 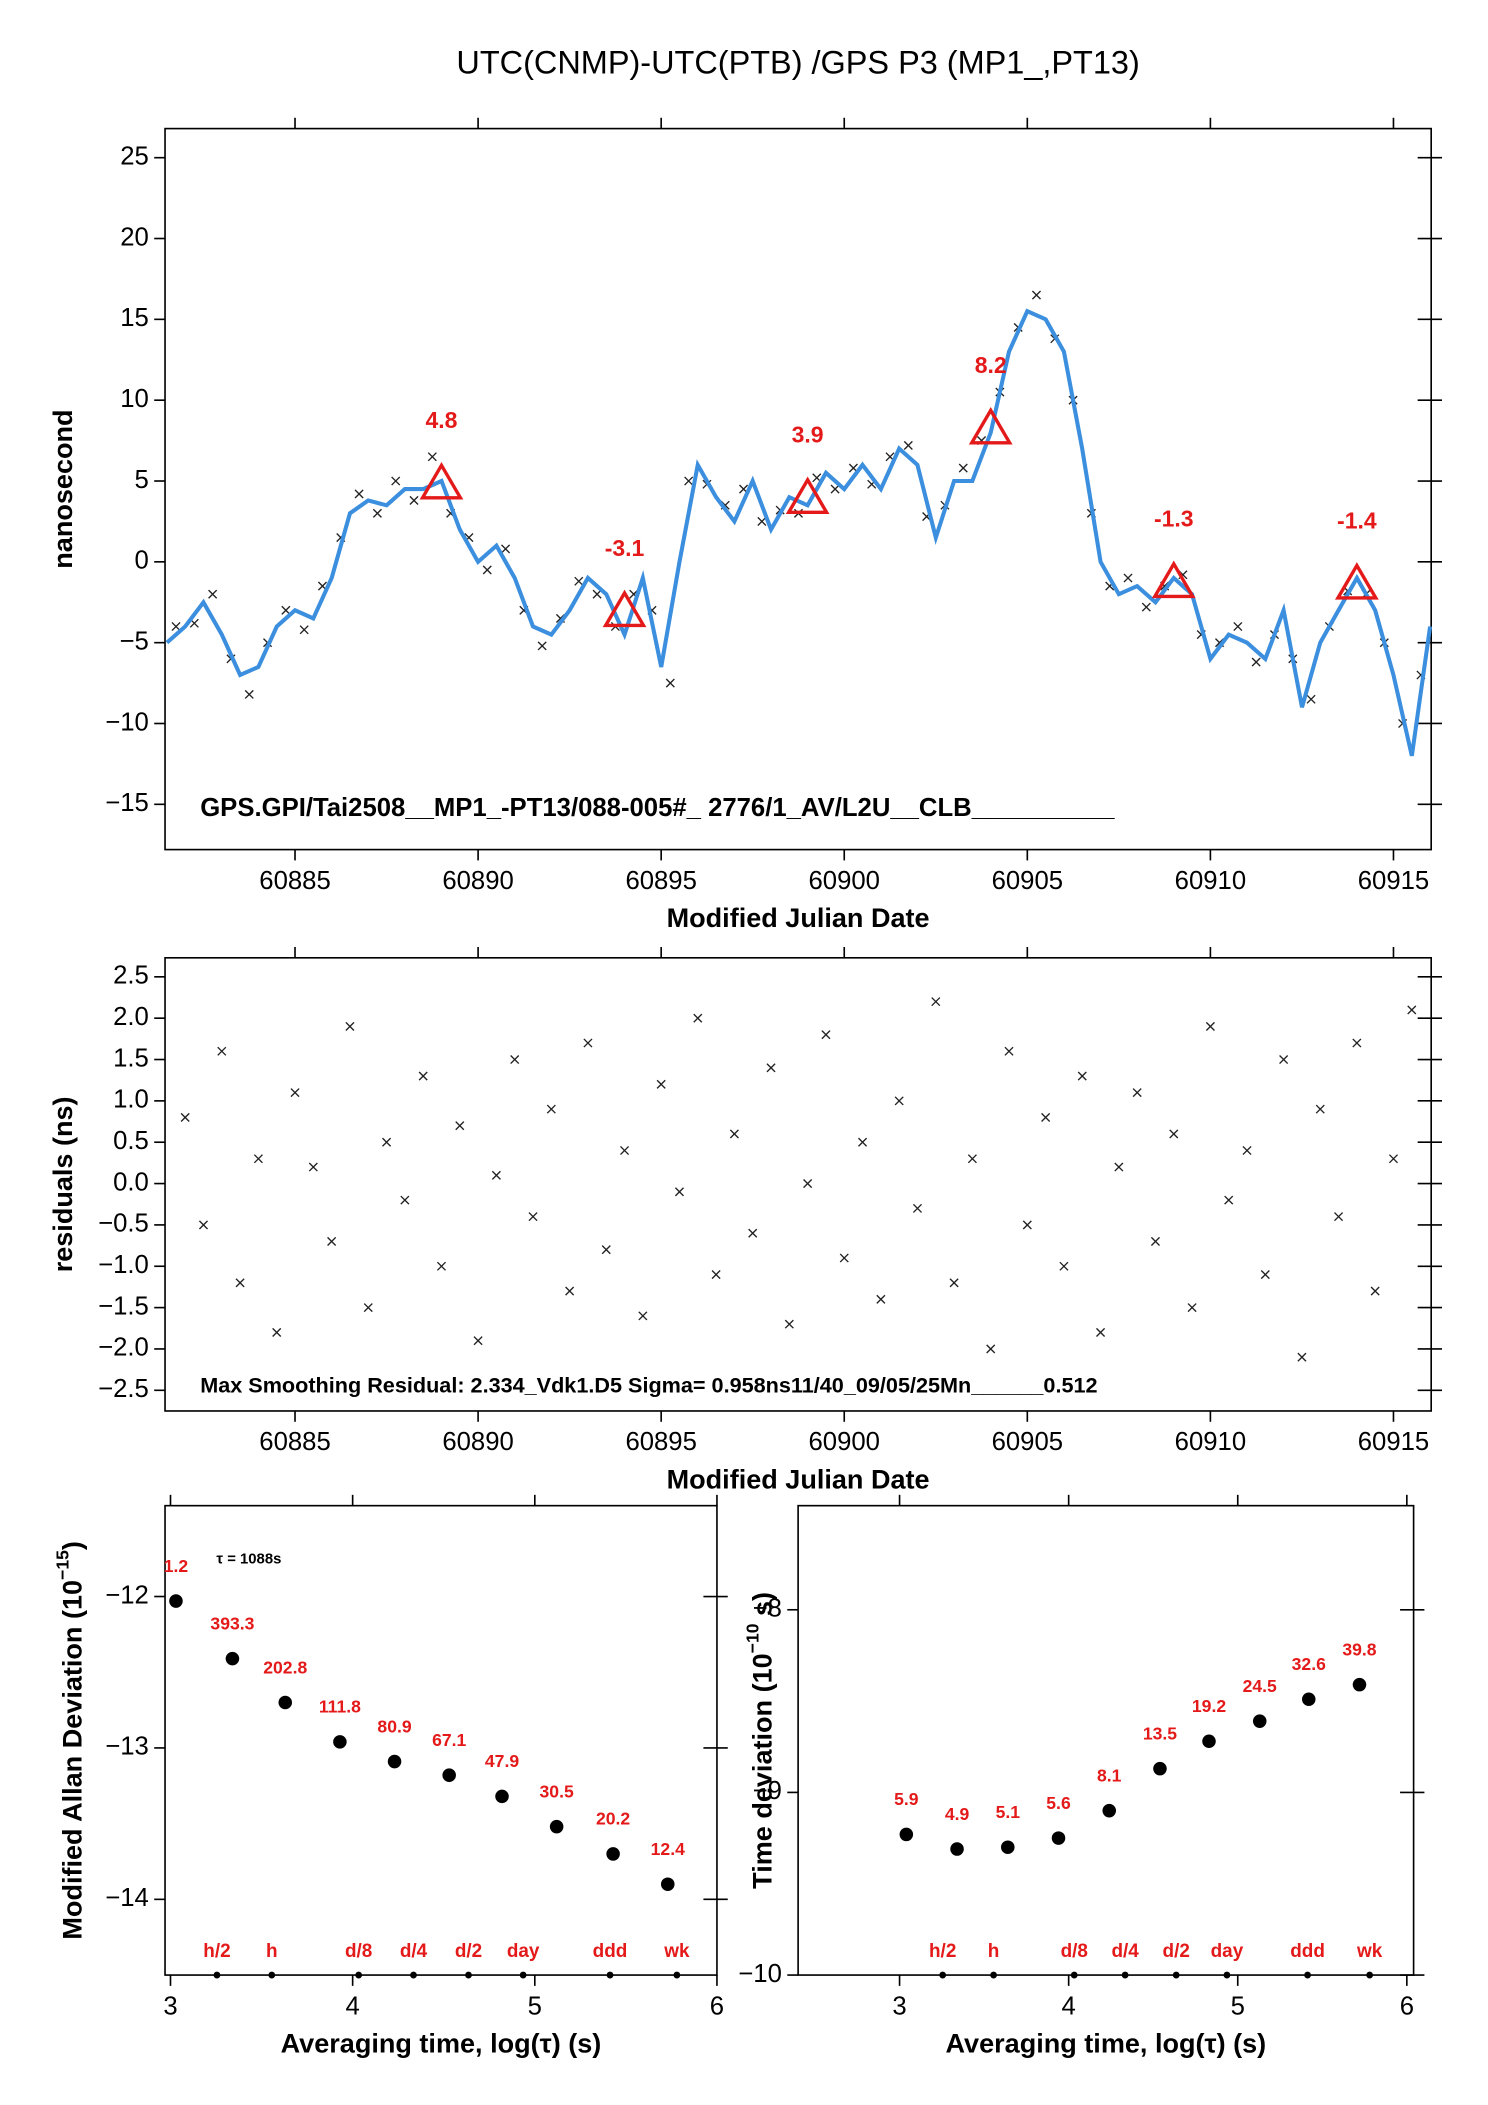 I want to click on x-tick-label: 60915, so click(x=1393, y=881).